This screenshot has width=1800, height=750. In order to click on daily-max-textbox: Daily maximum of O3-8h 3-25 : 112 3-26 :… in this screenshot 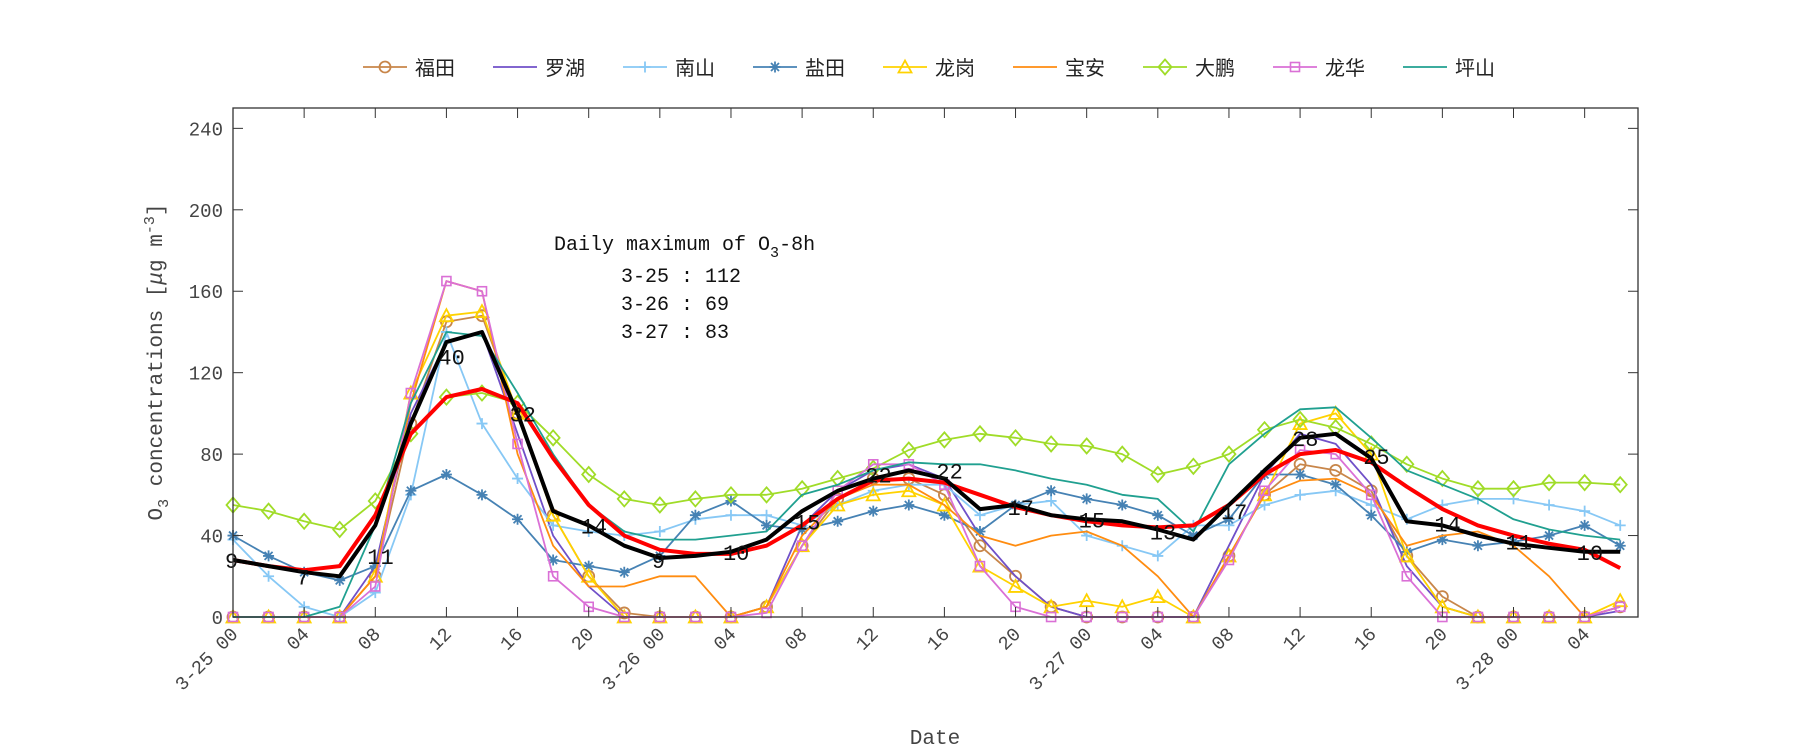, I will do `click(684, 289)`.